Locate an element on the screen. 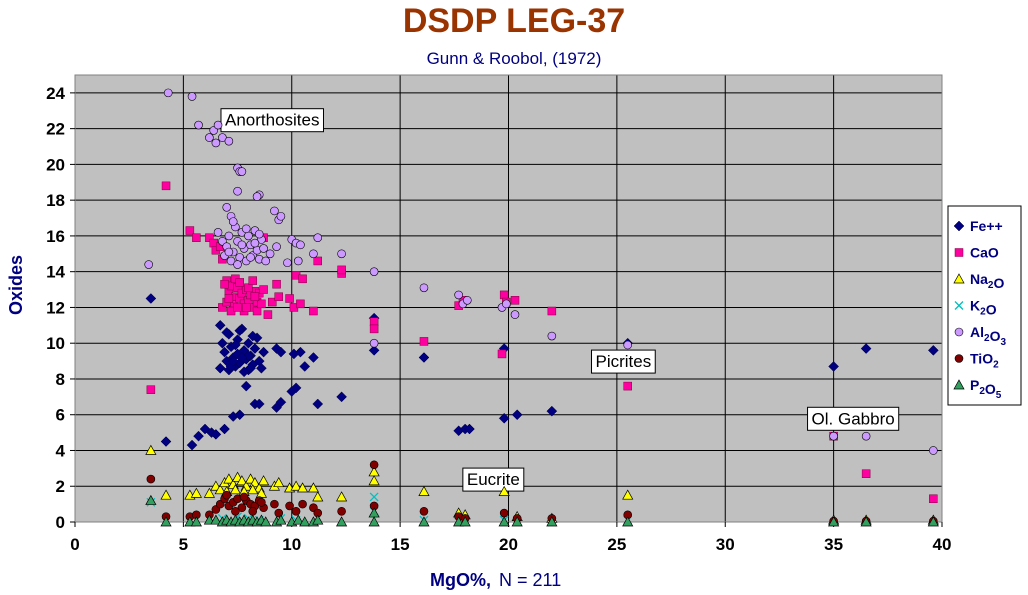  x-tick-label: 10 is located at coordinates (291, 544).